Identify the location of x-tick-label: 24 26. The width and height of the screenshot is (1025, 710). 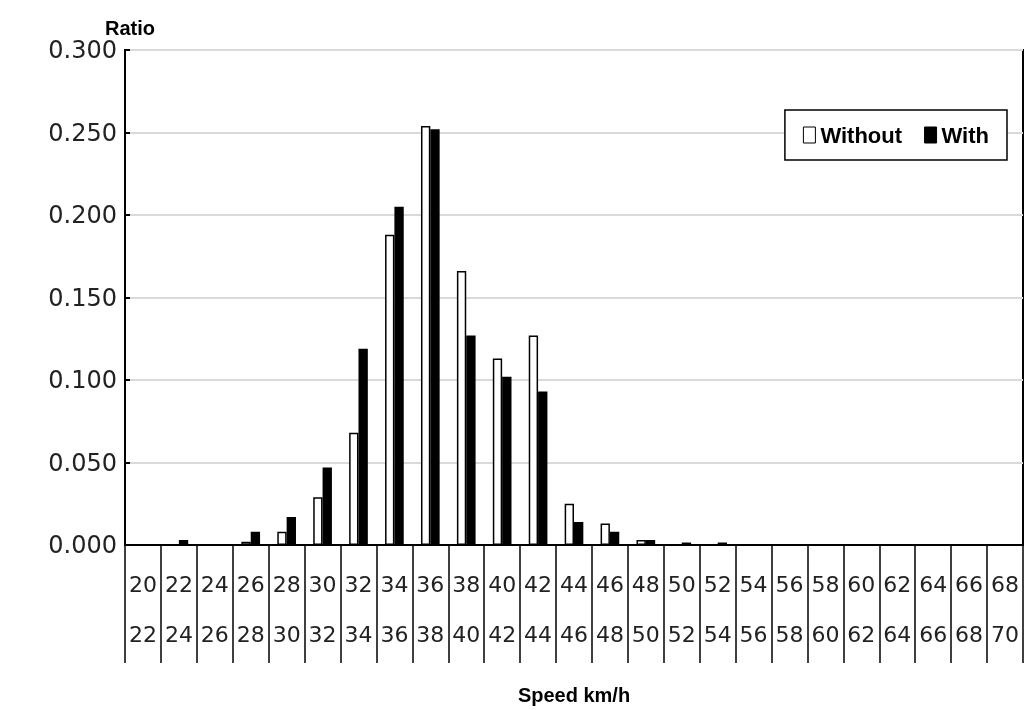
(214, 609).